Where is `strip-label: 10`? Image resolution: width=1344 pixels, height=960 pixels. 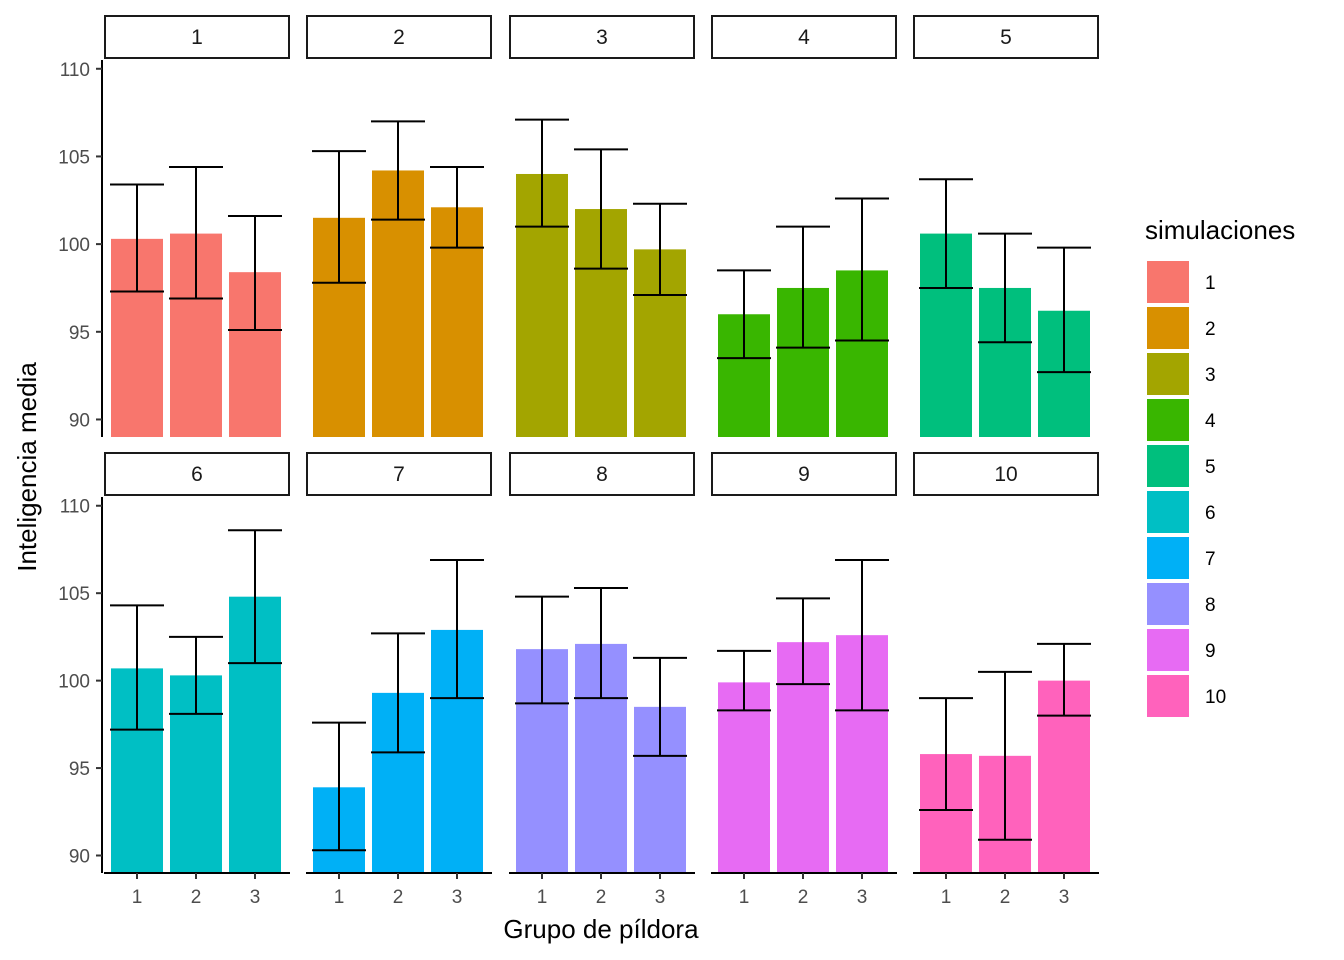 strip-label: 10 is located at coordinates (1005, 474).